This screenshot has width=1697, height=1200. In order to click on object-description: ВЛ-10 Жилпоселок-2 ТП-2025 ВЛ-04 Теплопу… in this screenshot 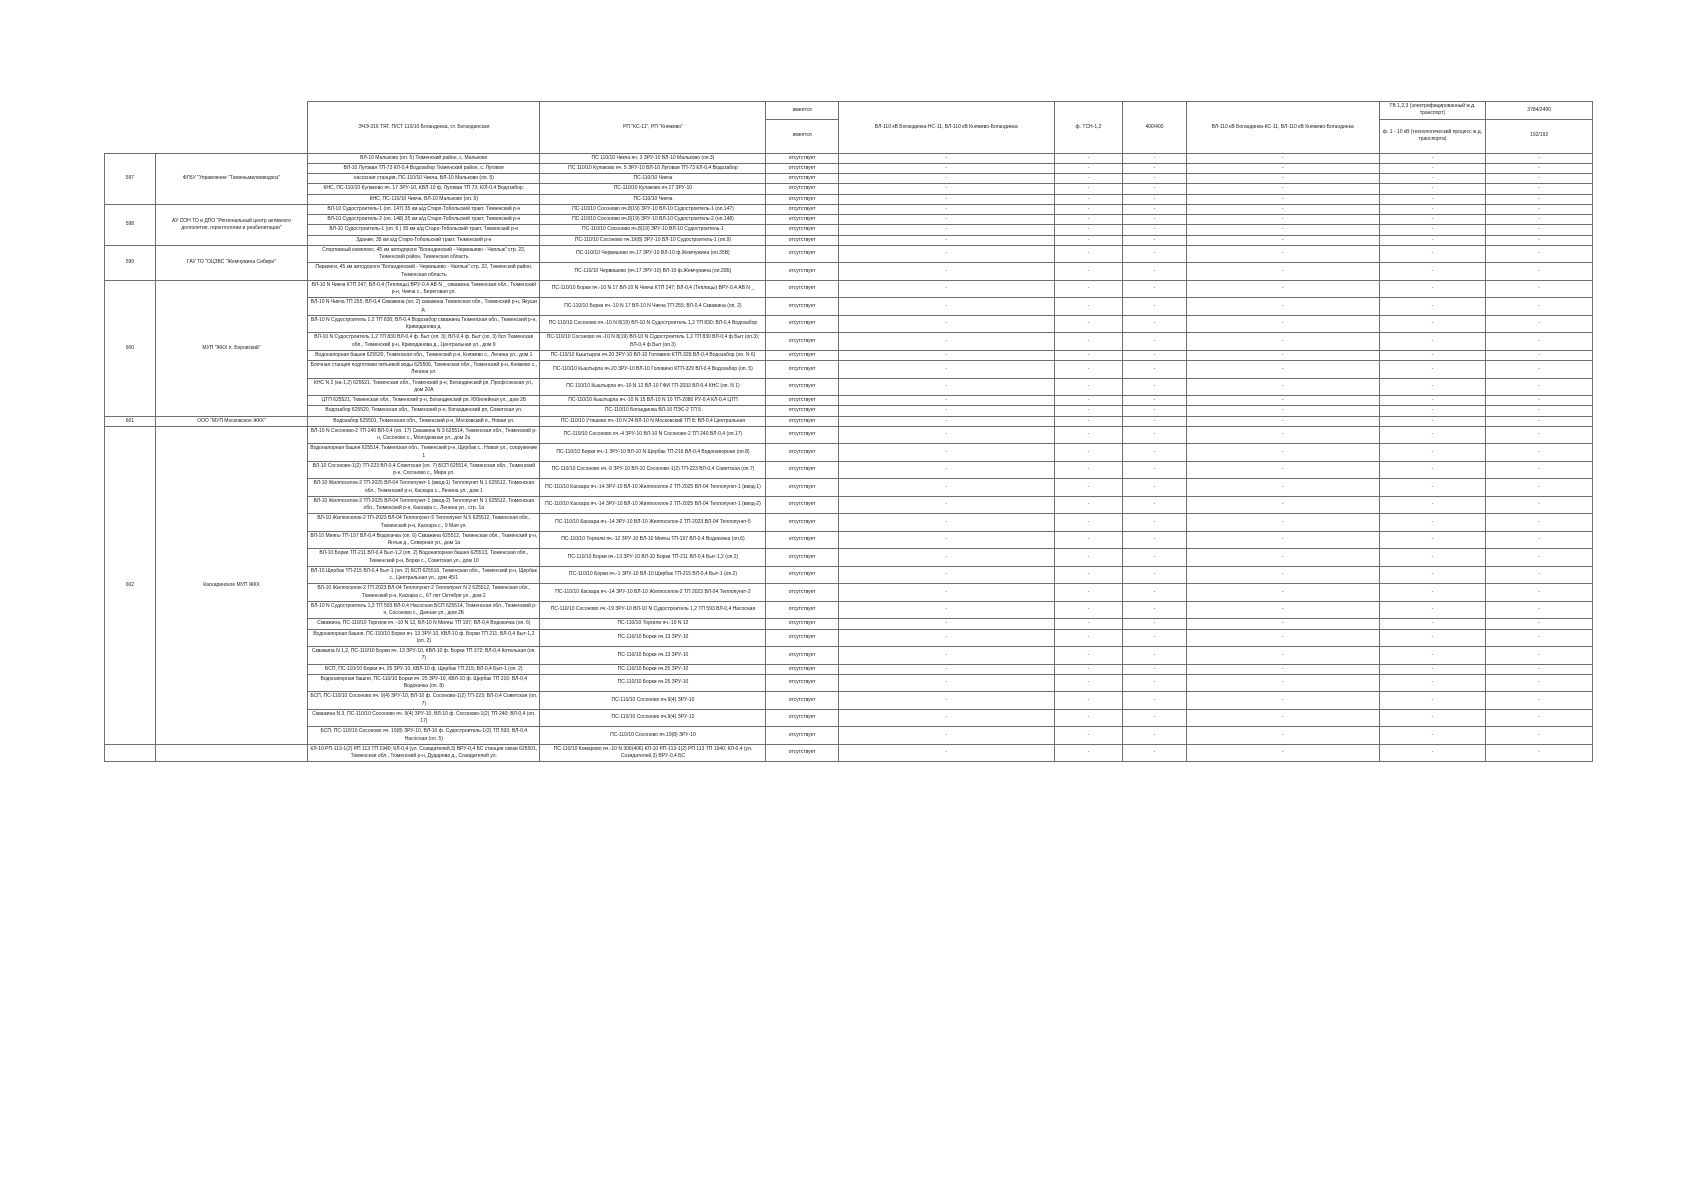, I will do `click(424, 505)`.